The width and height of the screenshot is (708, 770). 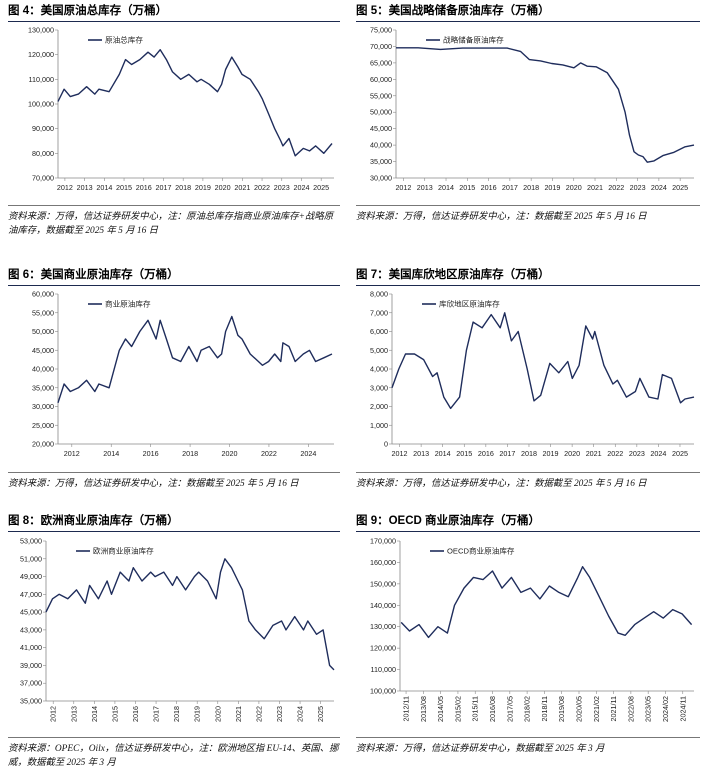 What do you see at coordinates (383, 605) in the screenshot?
I see `y-tick-label: 140,000` at bounding box center [383, 605].